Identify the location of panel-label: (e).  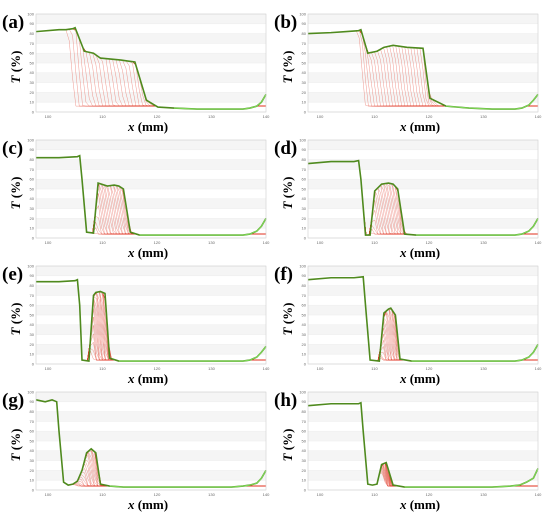
(12, 274).